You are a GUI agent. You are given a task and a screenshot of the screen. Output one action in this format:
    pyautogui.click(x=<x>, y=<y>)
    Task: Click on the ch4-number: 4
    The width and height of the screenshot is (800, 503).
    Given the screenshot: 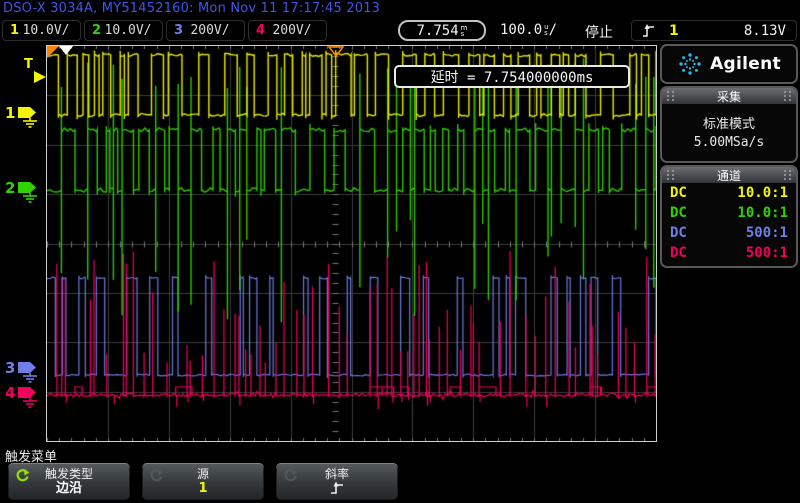 What is the action you would take?
    pyautogui.click(x=261, y=30)
    